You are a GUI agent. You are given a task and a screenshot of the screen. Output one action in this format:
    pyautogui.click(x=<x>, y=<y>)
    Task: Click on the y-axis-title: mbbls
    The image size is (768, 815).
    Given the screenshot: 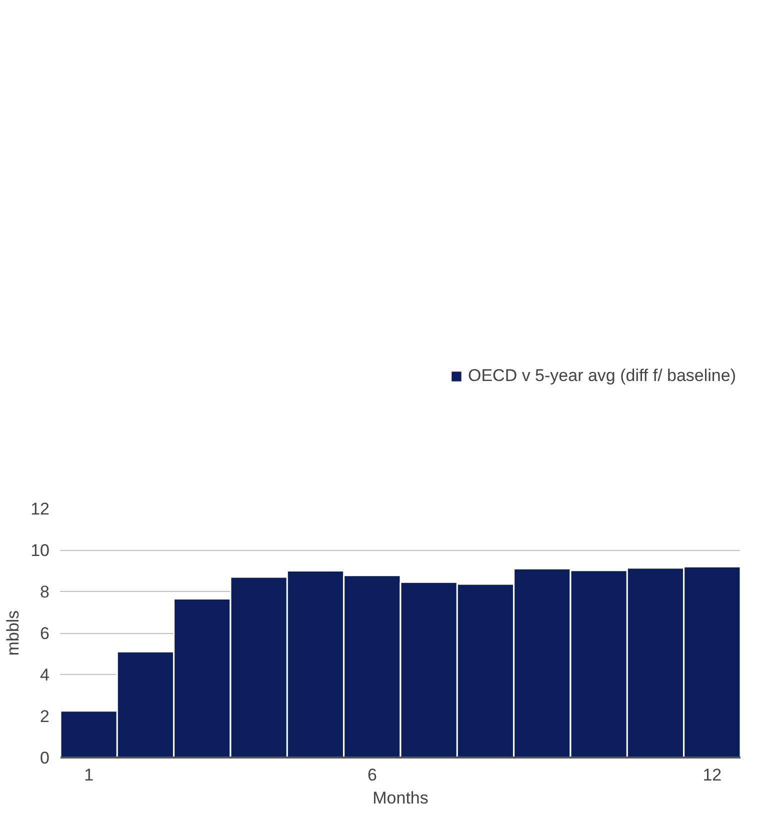 What is the action you would take?
    pyautogui.click(x=13, y=633)
    